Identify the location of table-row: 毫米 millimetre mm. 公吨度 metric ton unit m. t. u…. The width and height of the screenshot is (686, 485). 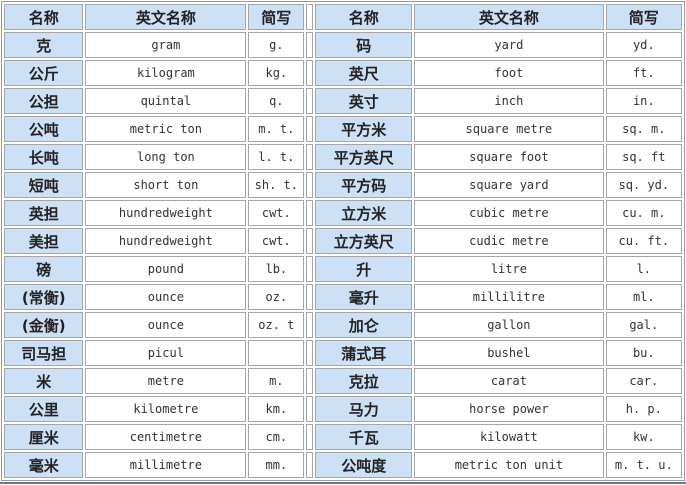
(343, 465).